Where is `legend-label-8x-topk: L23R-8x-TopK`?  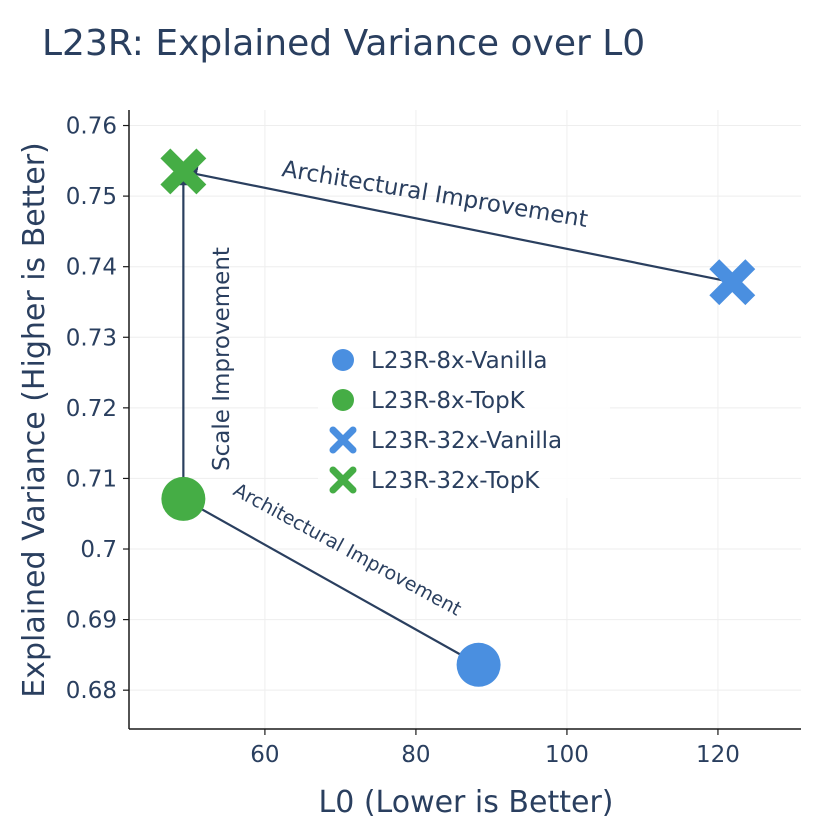
legend-label-8x-topk: L23R-8x-TopK is located at coordinates (448, 401).